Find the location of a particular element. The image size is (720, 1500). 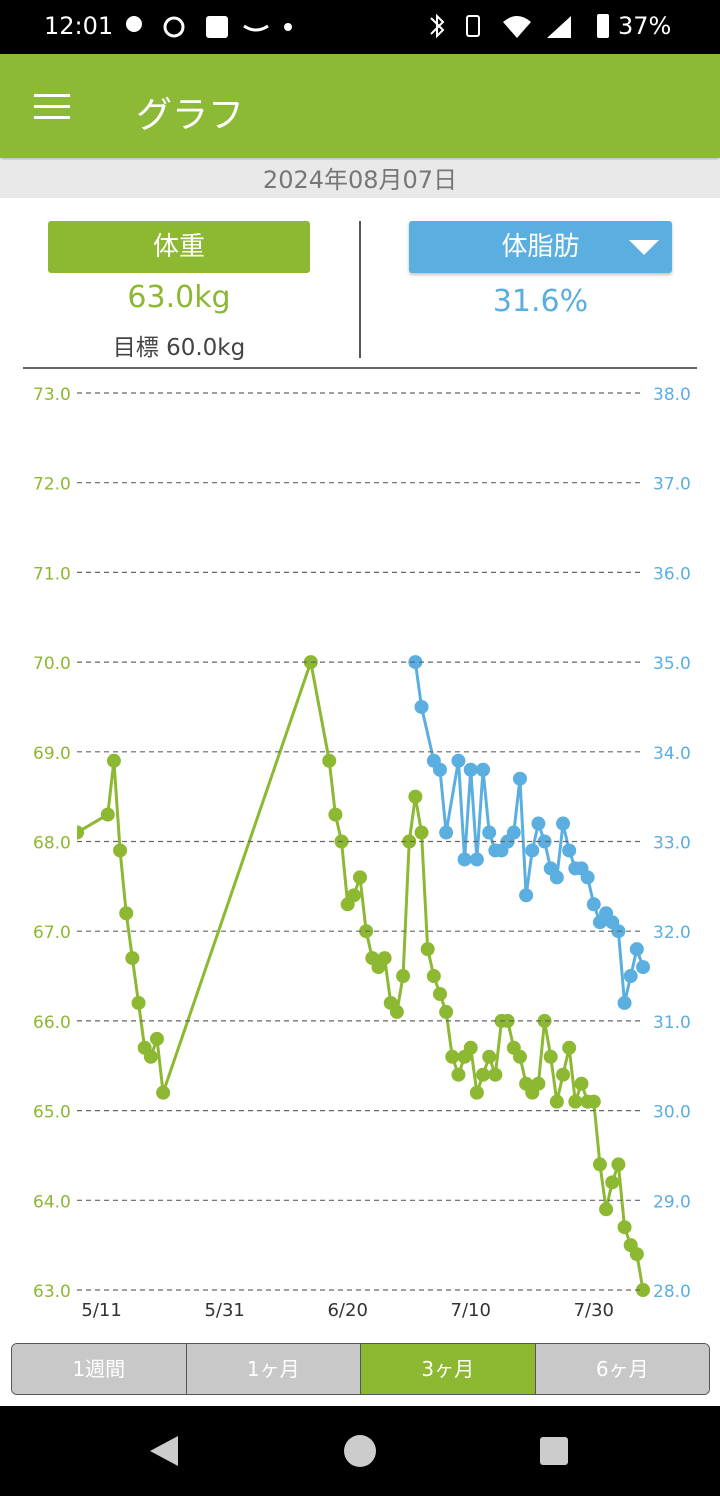

weight-value: 63.0kg is located at coordinates (179, 297).